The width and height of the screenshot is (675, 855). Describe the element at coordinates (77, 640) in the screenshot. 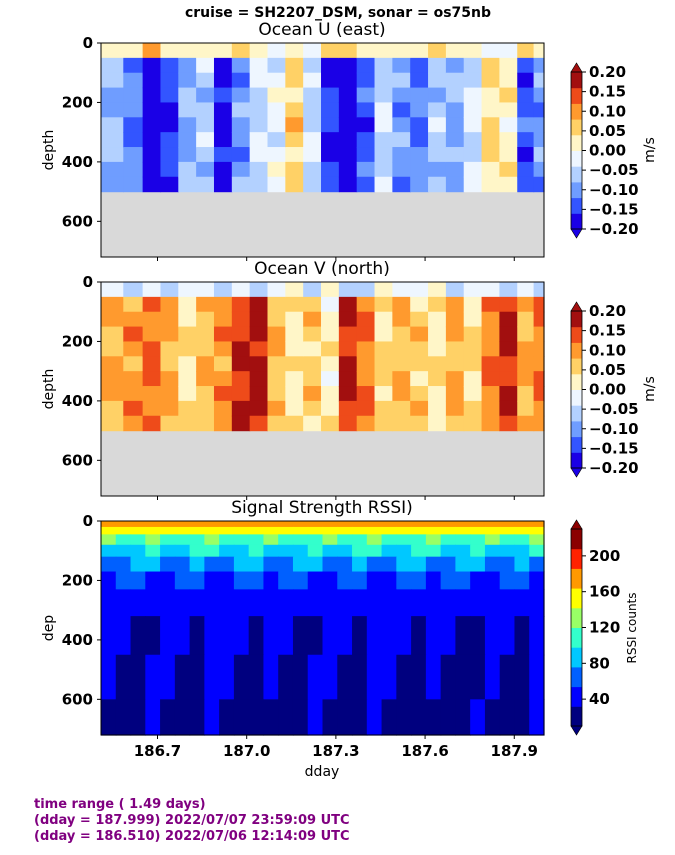

I see `y-tick-label: 400` at that location.